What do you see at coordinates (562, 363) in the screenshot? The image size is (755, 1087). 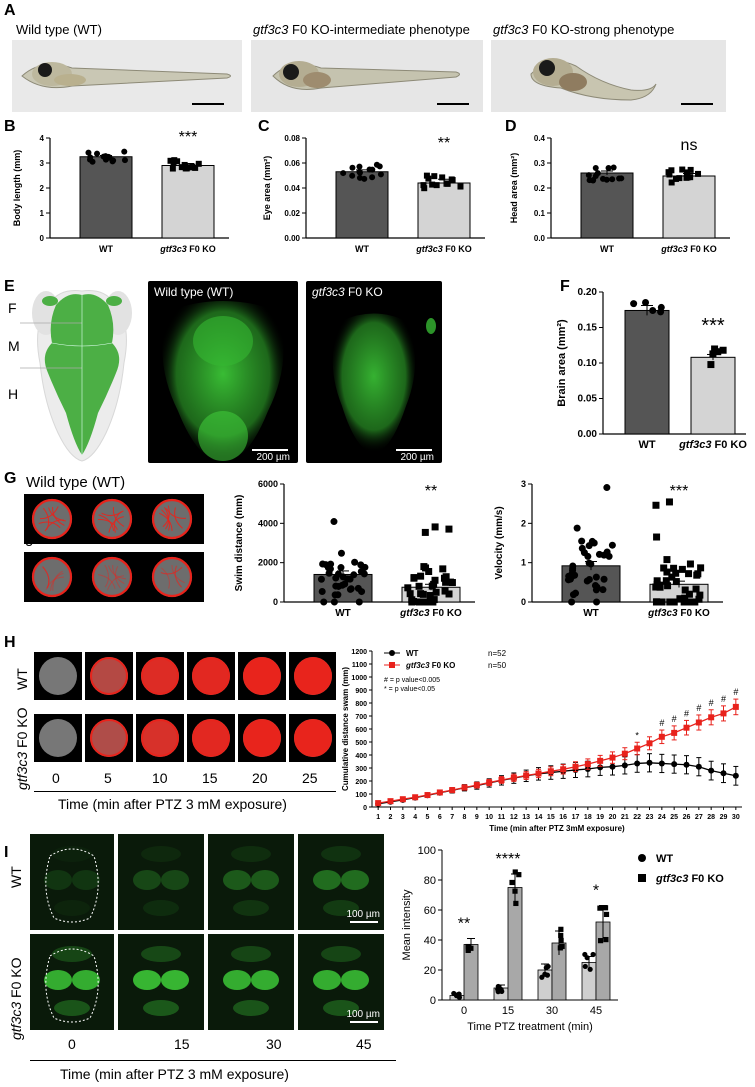 I see `y-axis-label: Brain area (mm²)` at bounding box center [562, 363].